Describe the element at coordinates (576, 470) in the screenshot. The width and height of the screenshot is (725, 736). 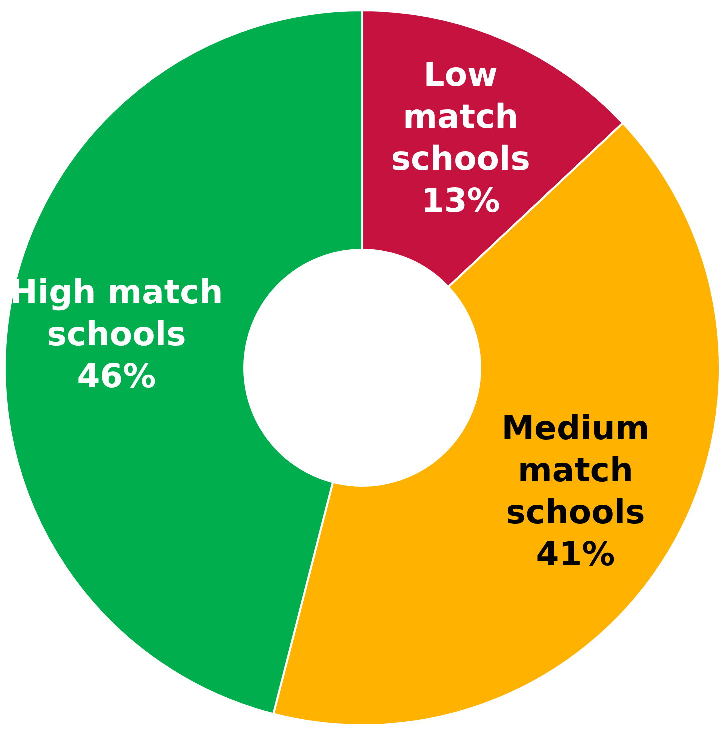
I see `slice-label: Medium match schools` at that location.